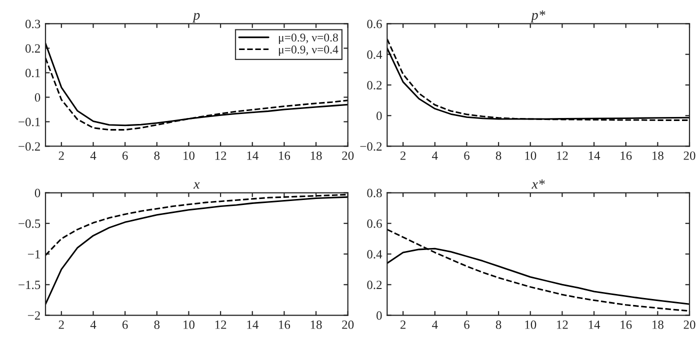 The height and width of the screenshot is (339, 700). Describe the element at coordinates (308, 51) in the screenshot. I see `legend-label: μ=0.9, ν=0.4` at that location.